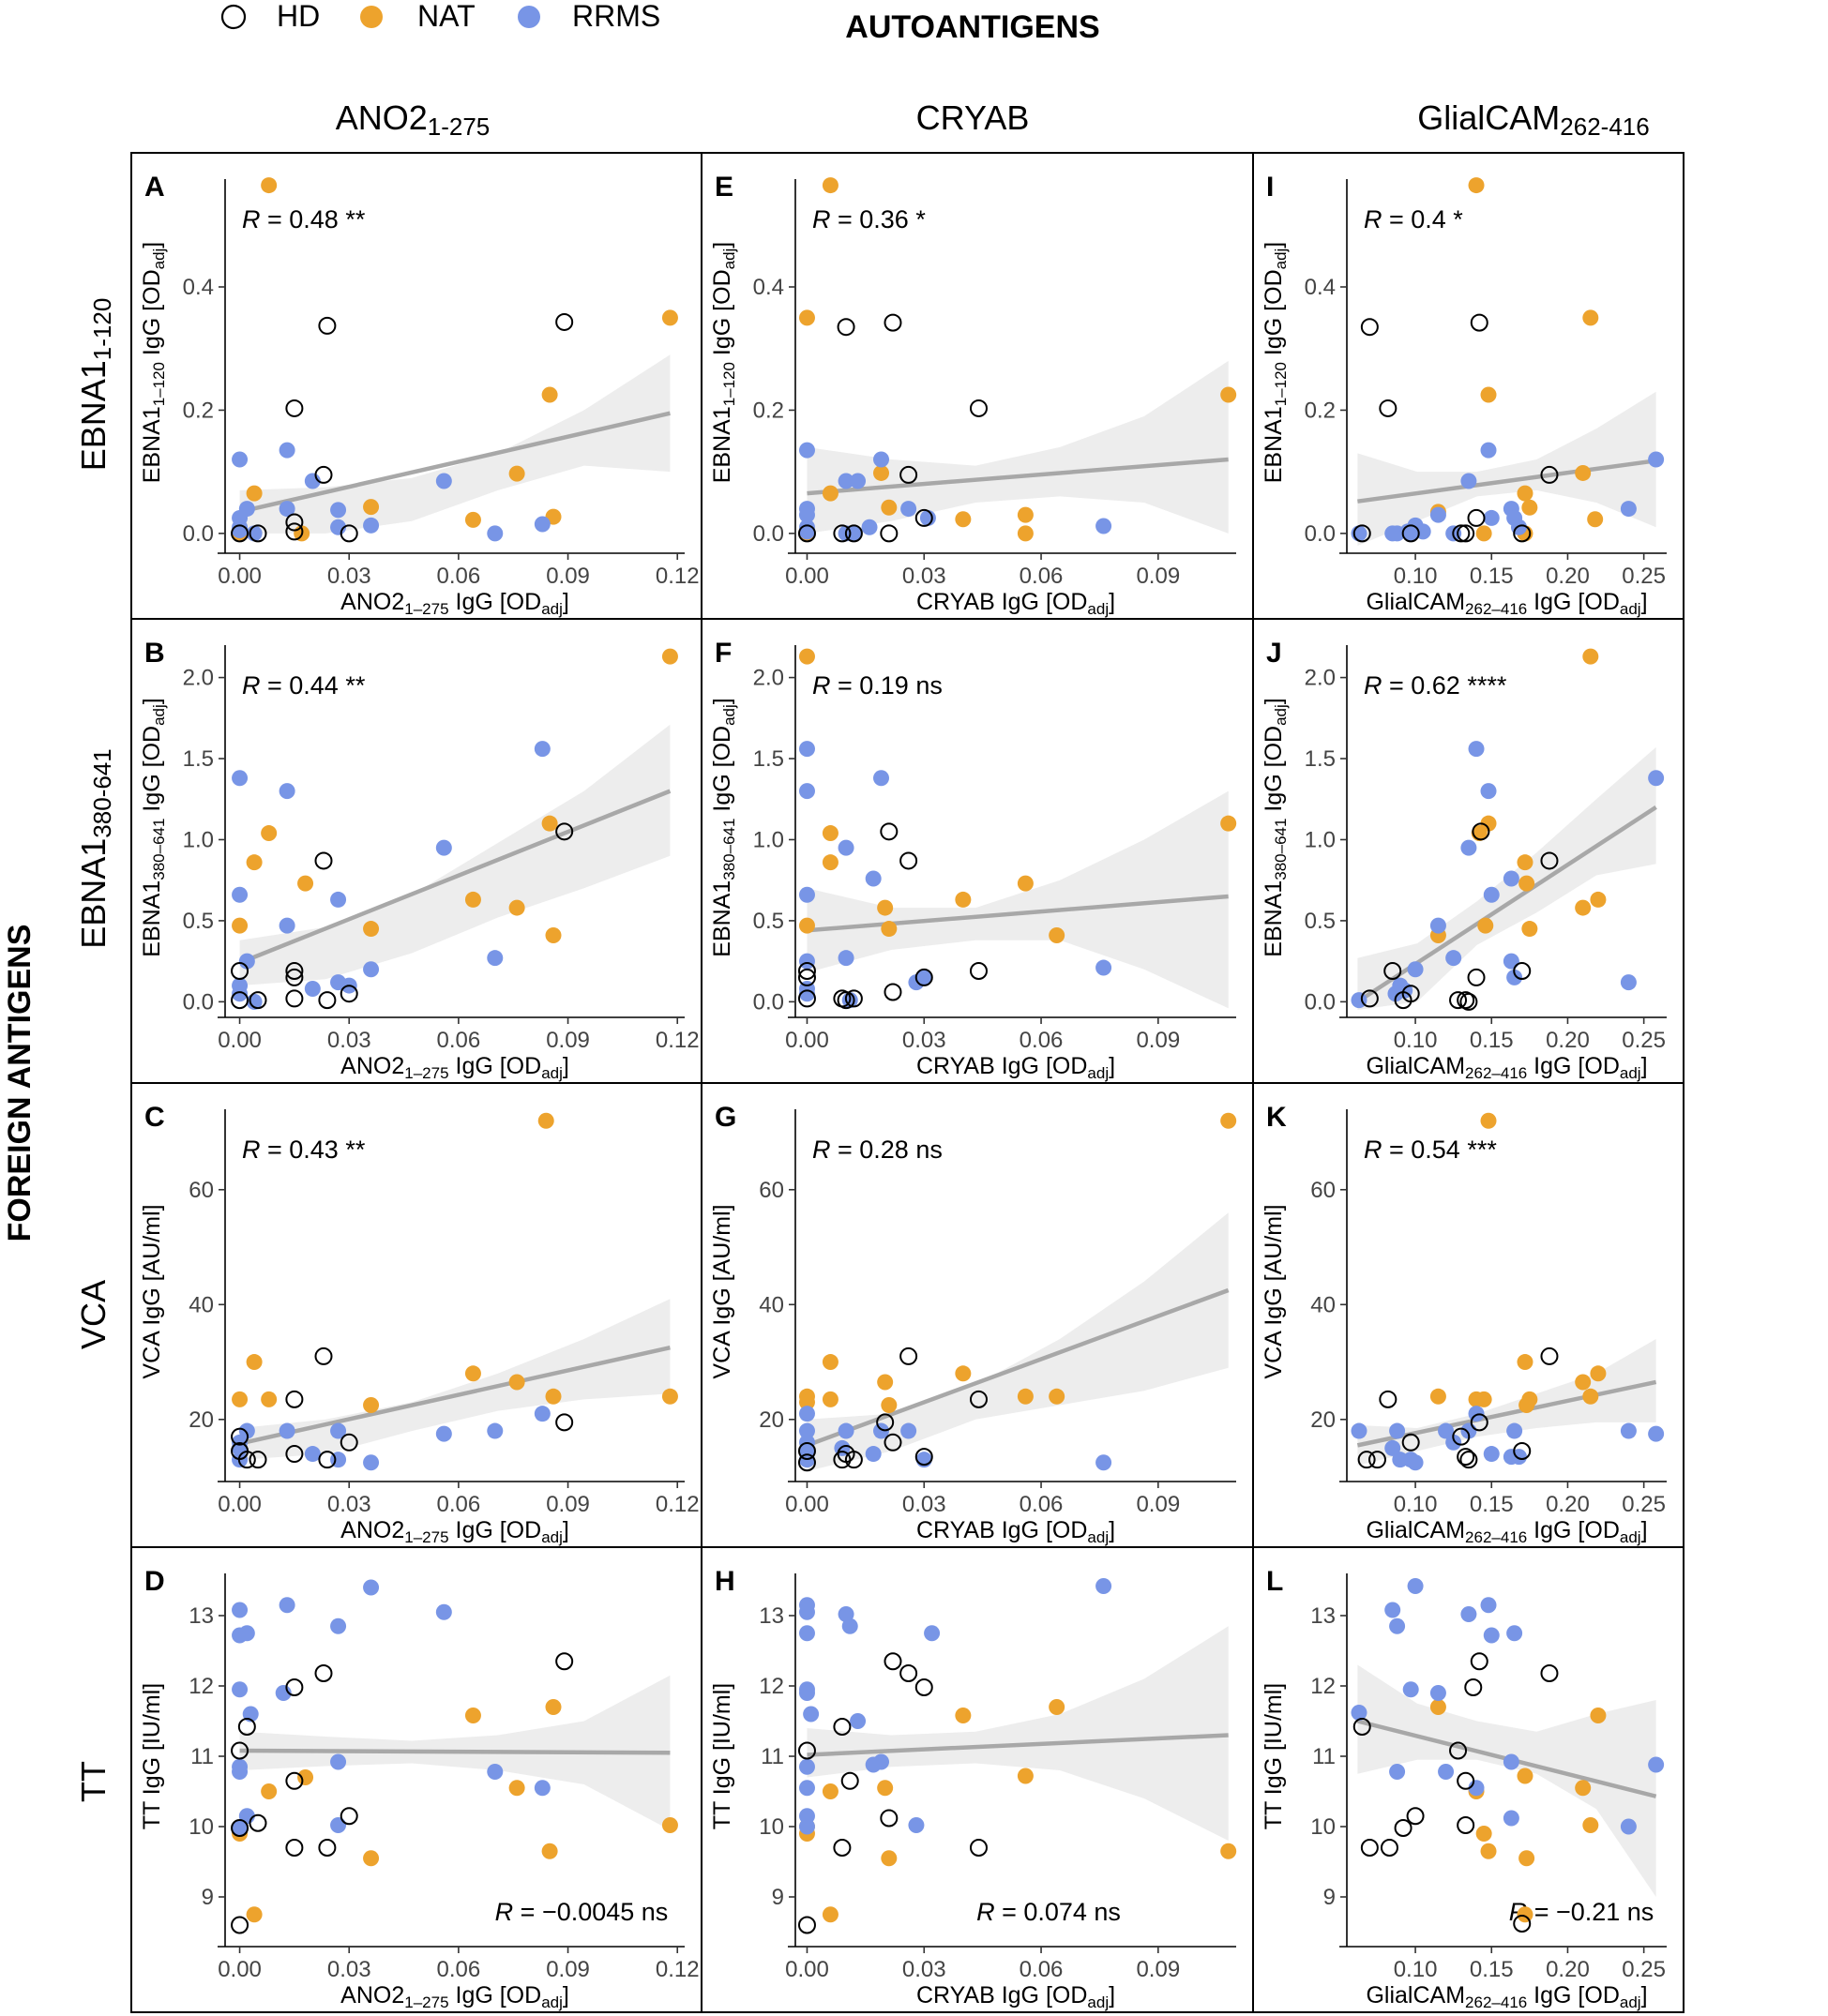 This screenshot has width=1828, height=2016. What do you see at coordinates (202, 1756) in the screenshot?
I see `y-tick-label: 11` at bounding box center [202, 1756].